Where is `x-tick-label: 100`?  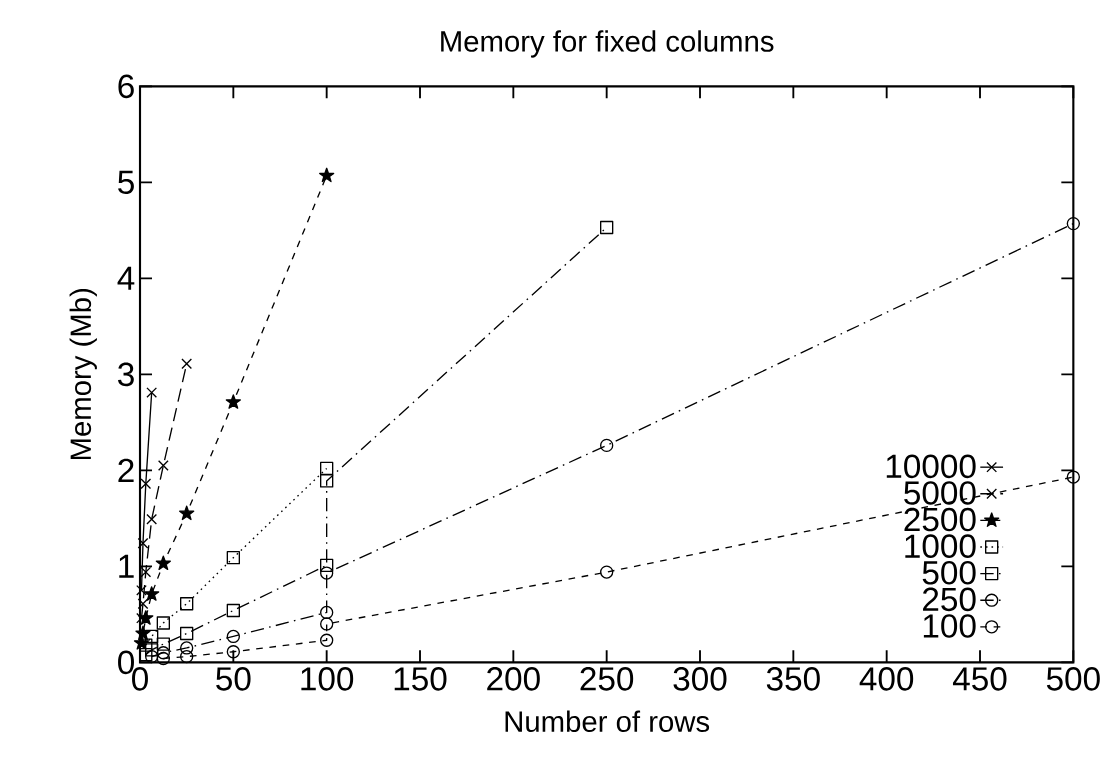 x-tick-label: 100 is located at coordinates (327, 679).